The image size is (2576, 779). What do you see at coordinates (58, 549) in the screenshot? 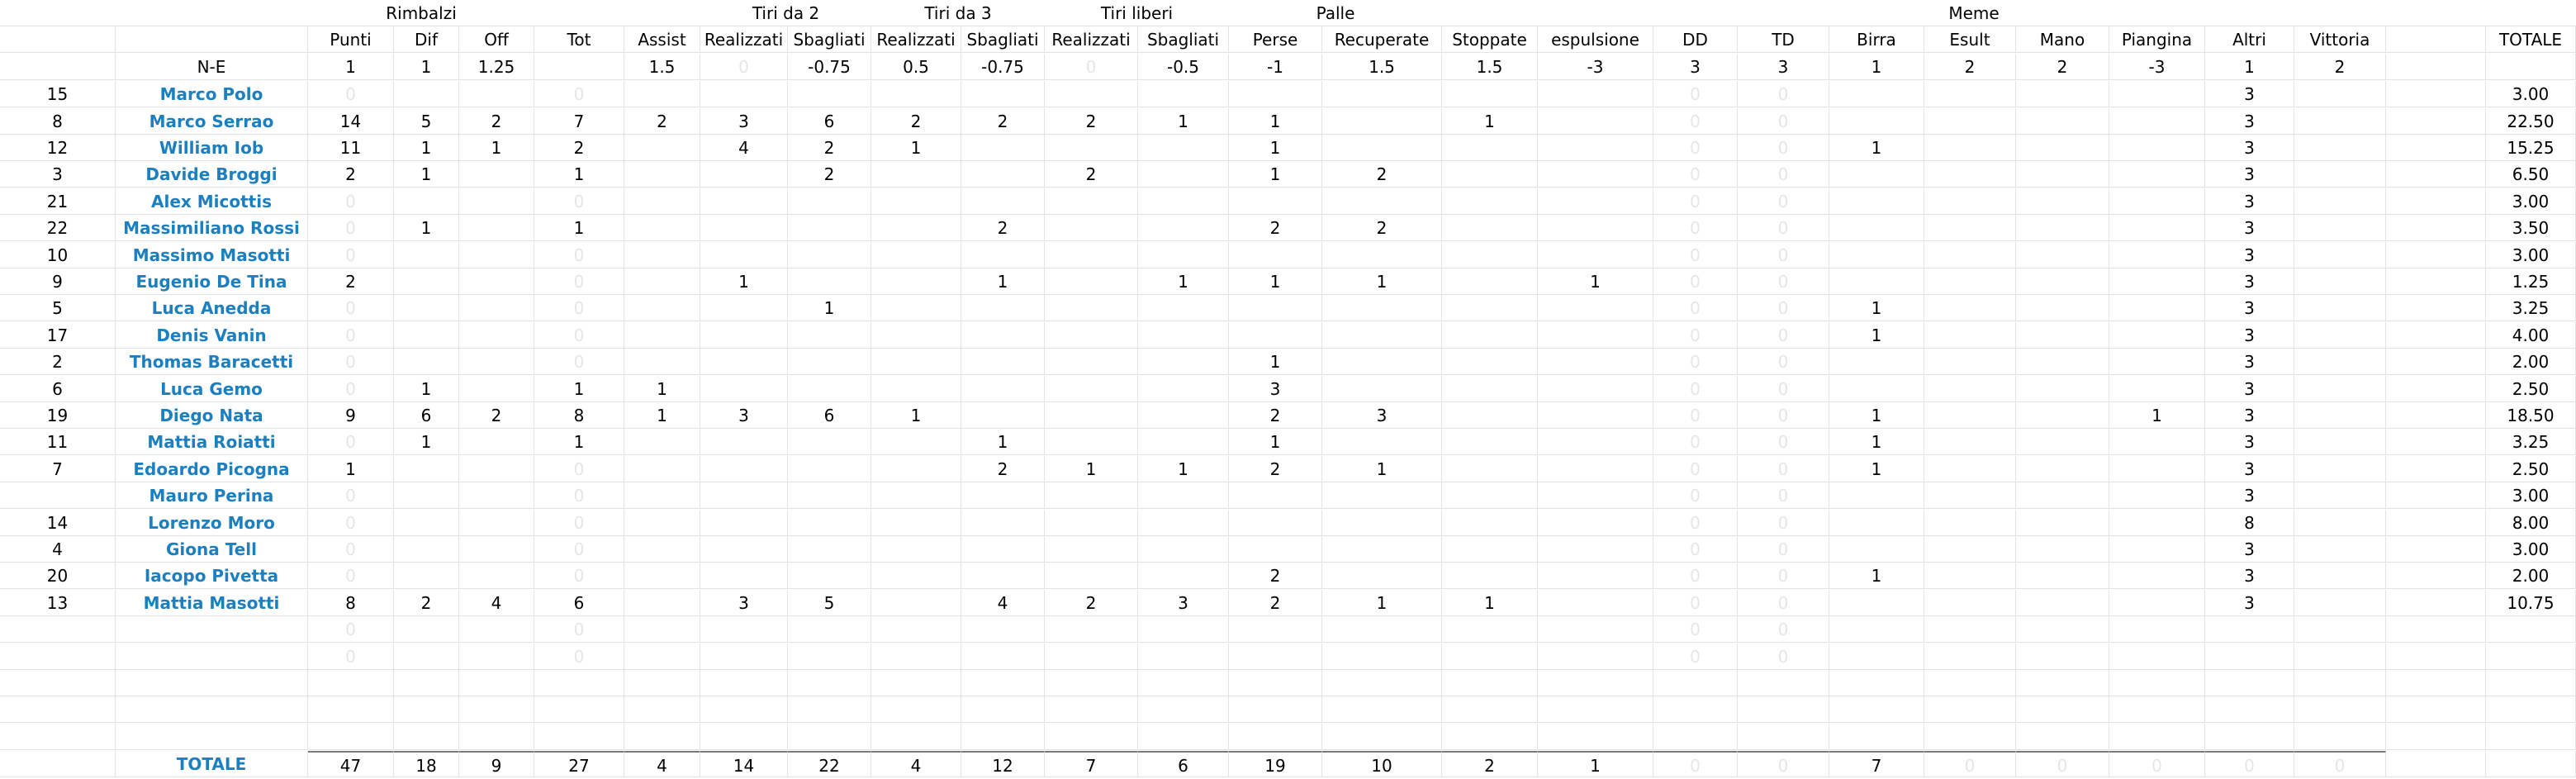
I see `player-number: 4` at bounding box center [58, 549].